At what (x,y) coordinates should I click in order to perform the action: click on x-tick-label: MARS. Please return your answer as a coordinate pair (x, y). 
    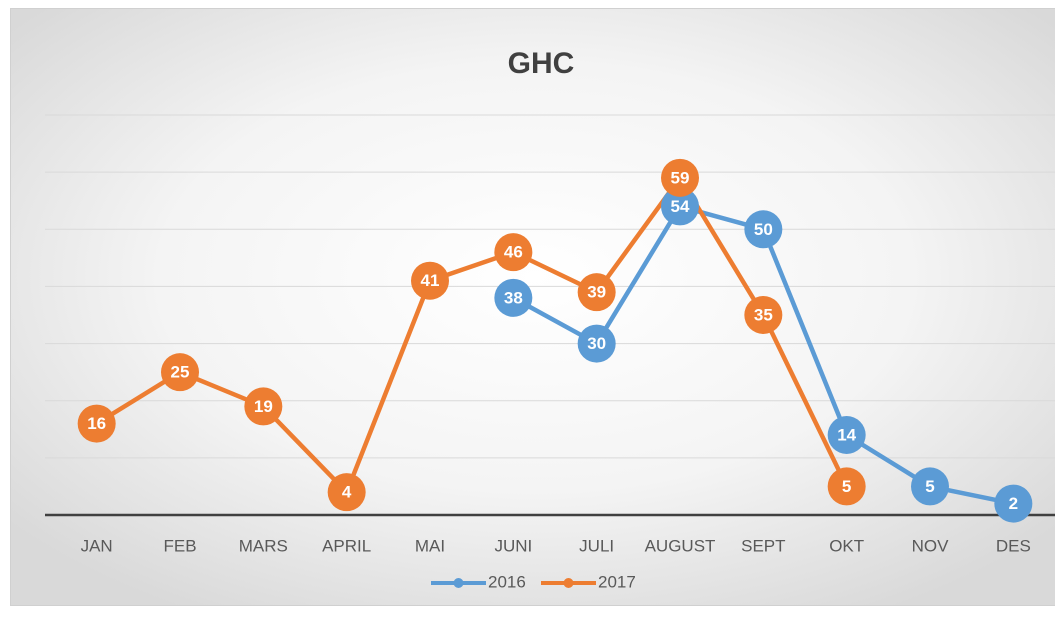
    Looking at the image, I should click on (263, 545).